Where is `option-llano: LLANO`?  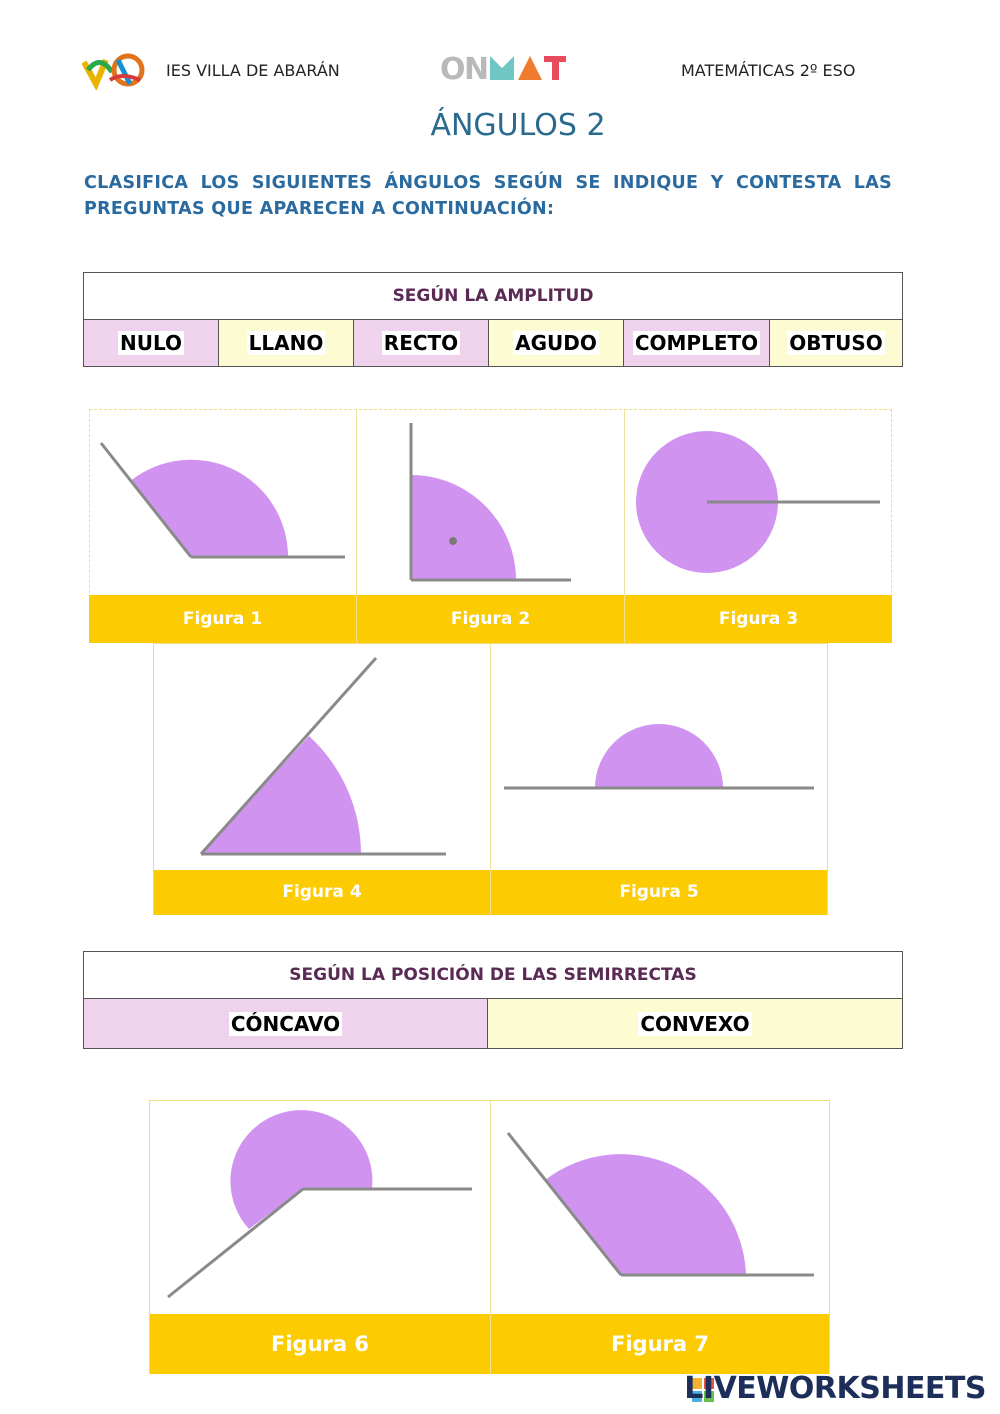 option-llano: LLANO is located at coordinates (286, 343).